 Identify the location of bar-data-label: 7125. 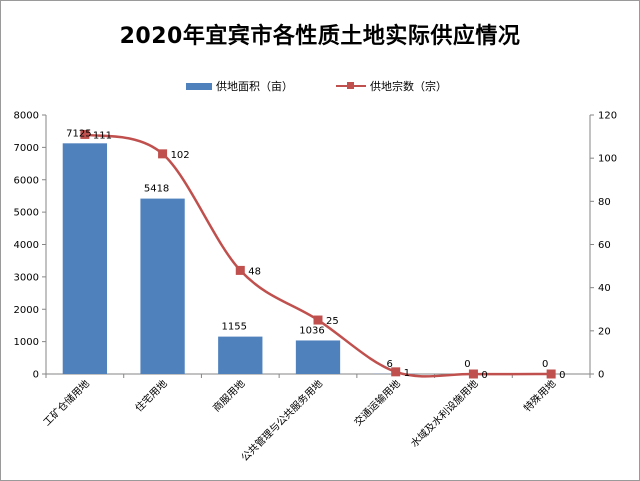
(78, 133).